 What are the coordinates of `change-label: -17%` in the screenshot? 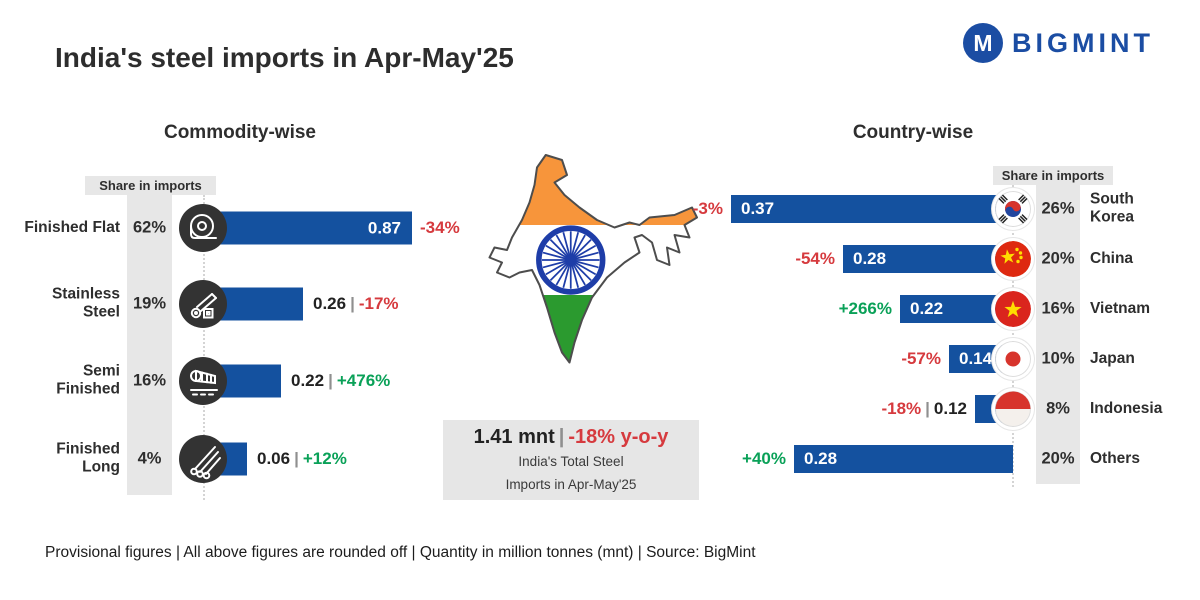 It's located at (378, 303).